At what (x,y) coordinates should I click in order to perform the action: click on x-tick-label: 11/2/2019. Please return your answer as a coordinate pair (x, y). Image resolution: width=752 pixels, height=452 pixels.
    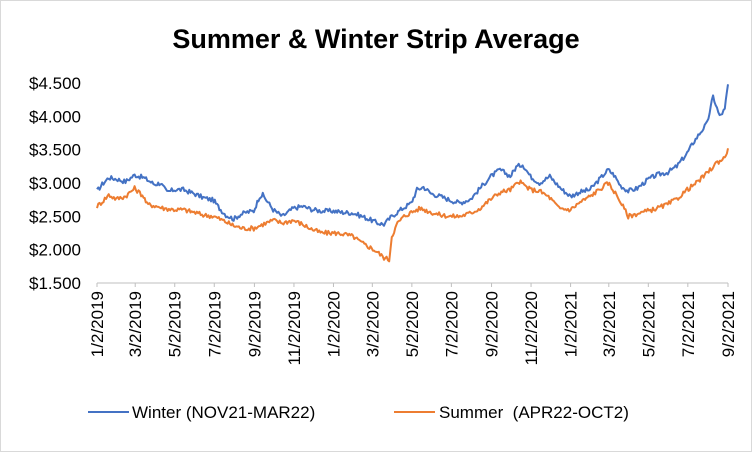
    Looking at the image, I should click on (294, 328).